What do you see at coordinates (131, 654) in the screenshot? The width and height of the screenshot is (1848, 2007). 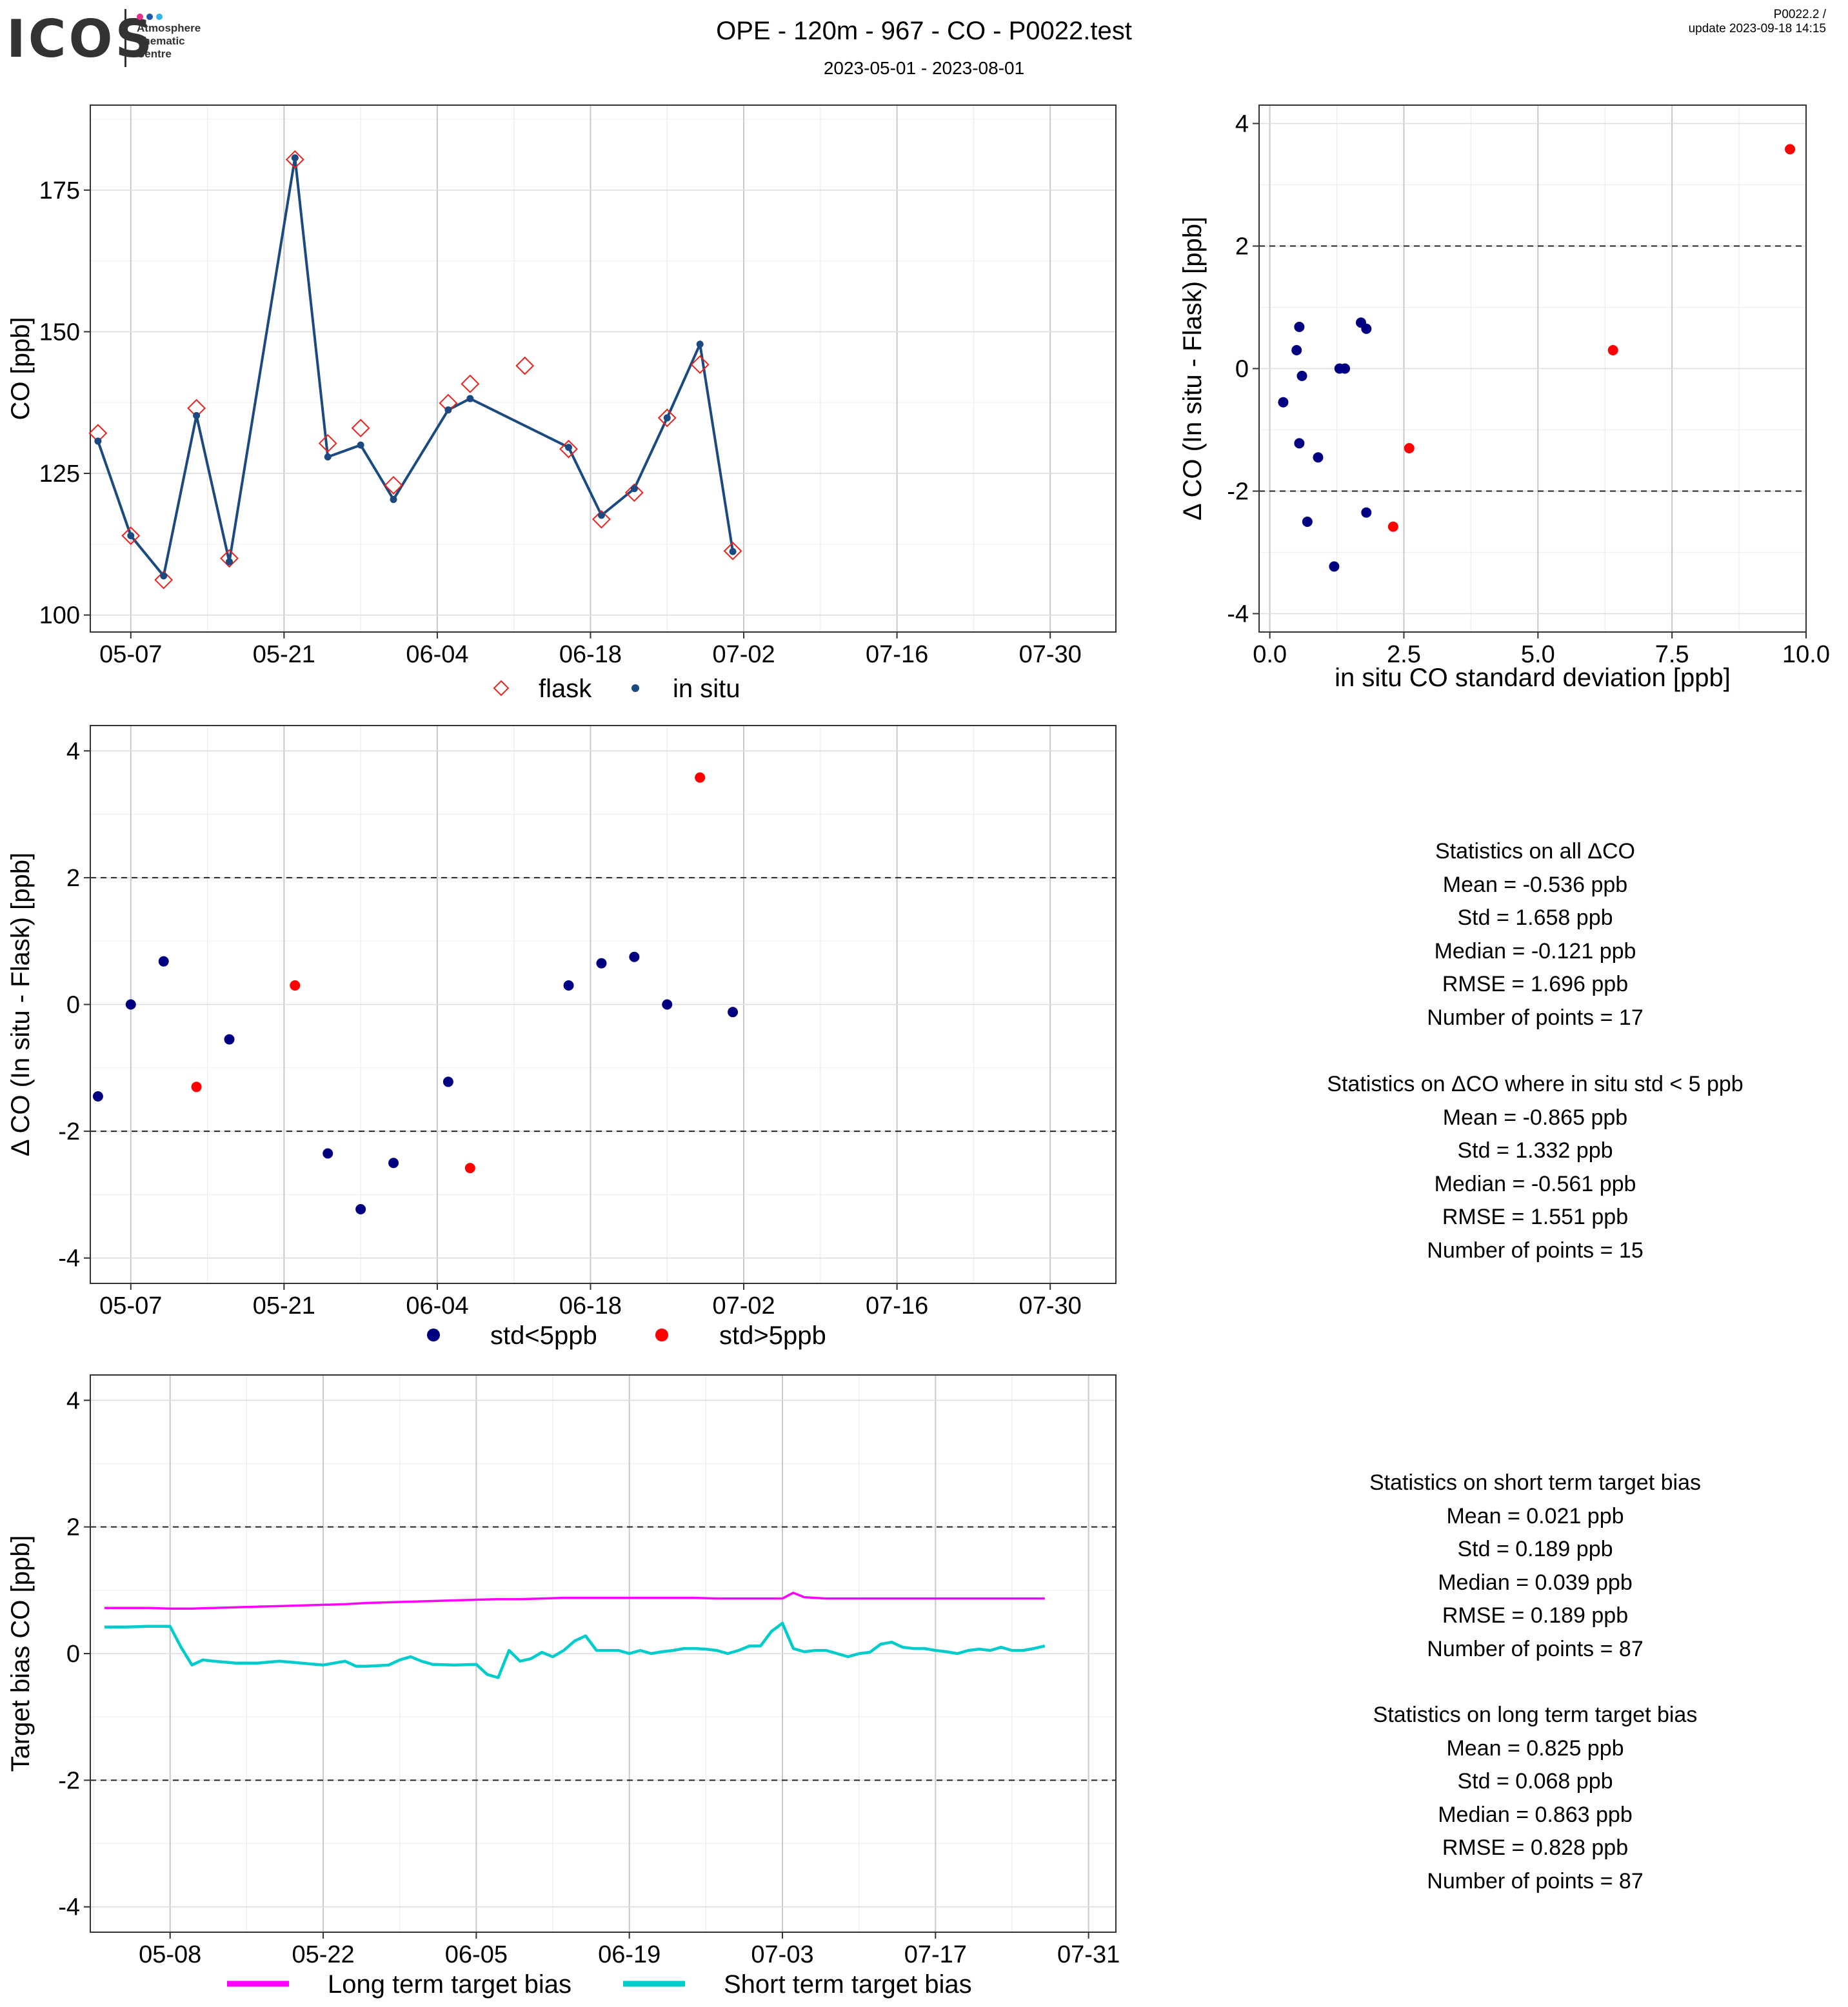 I see `x-tick-label: 05-07` at bounding box center [131, 654].